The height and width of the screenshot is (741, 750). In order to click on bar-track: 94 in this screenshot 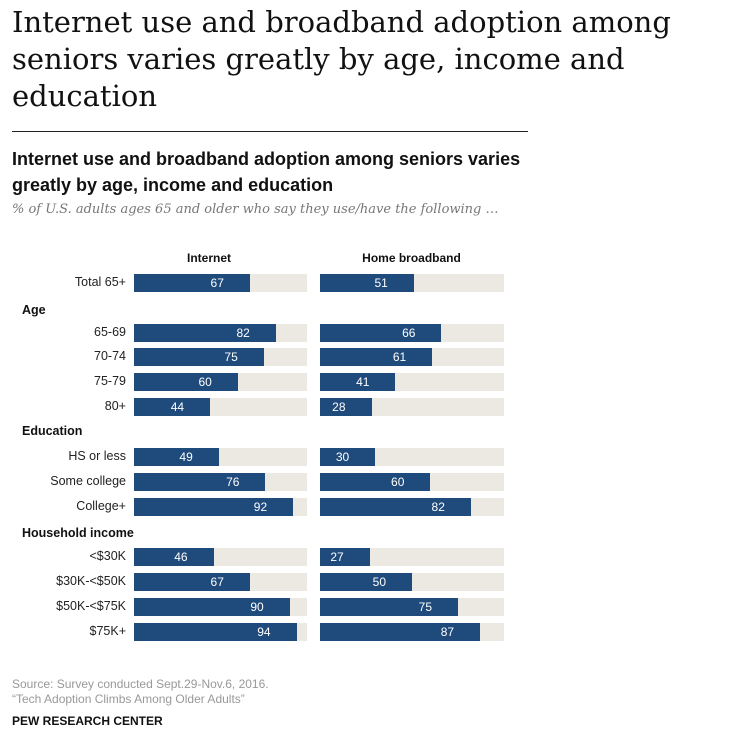, I will do `click(220, 632)`.